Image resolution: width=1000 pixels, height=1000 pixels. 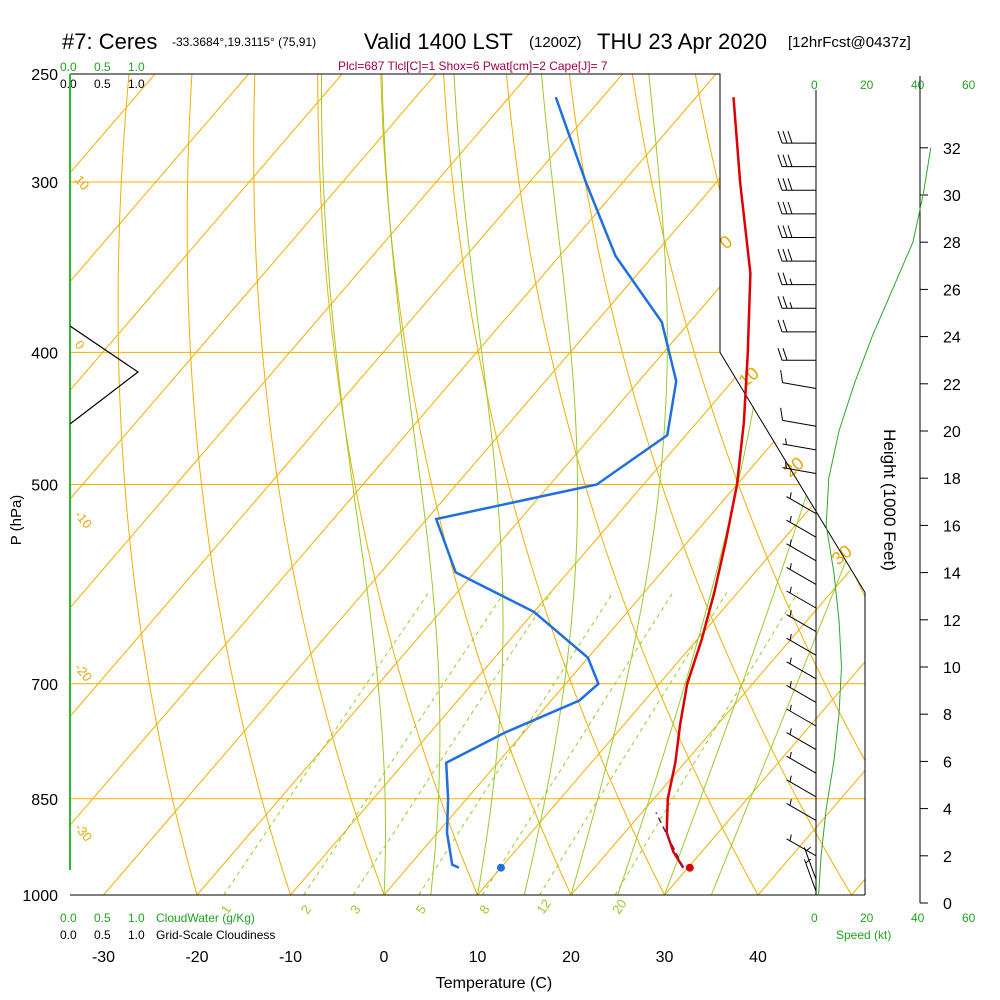 What do you see at coordinates (215, 935) in the screenshot?
I see `cloudiness-label: Grid-Scale Cloudiness` at bounding box center [215, 935].